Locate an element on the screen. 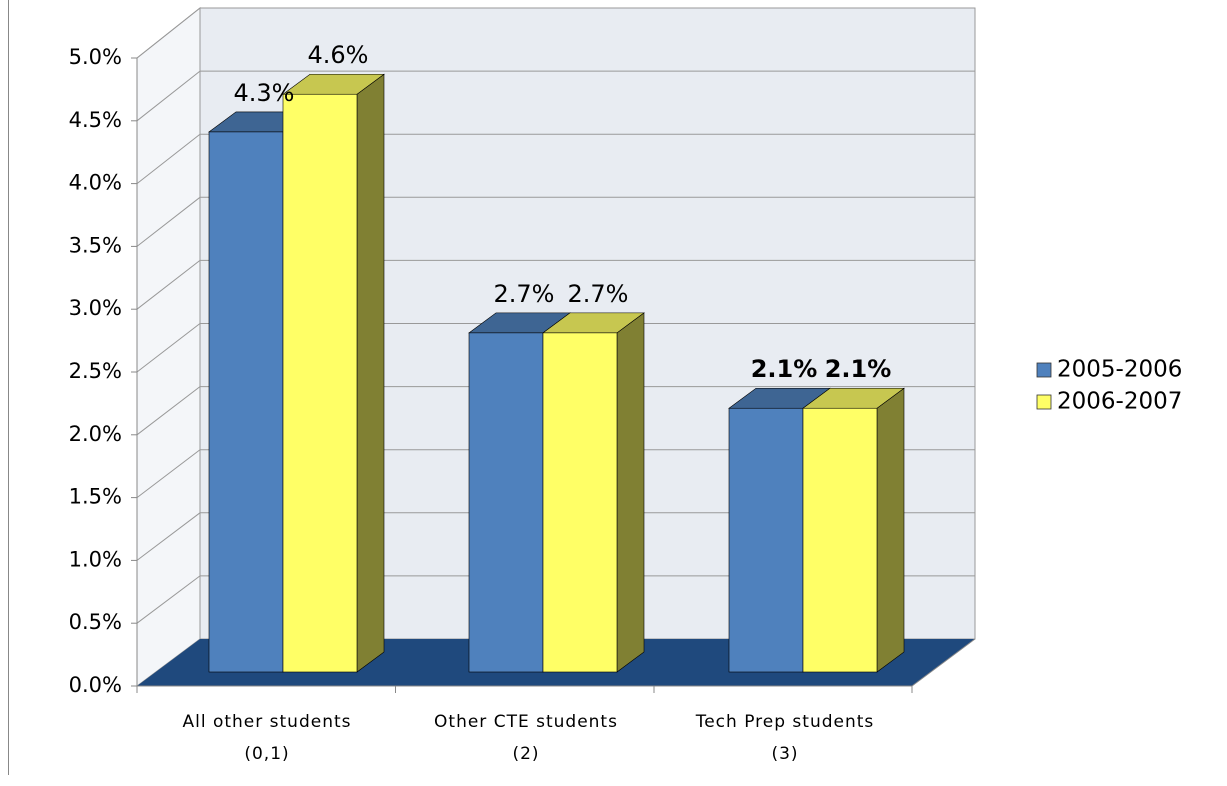 This screenshot has height=786, width=1227. x-axis-depth is located at coordinates (943, 662).